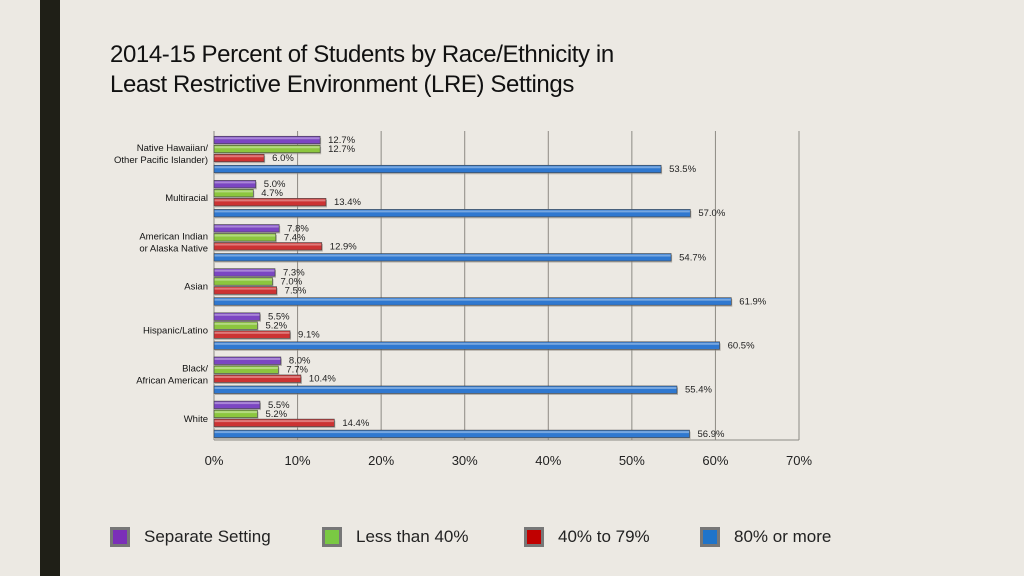  Describe the element at coordinates (309, 335) in the screenshot. I see `data-label: 9.1%` at that location.